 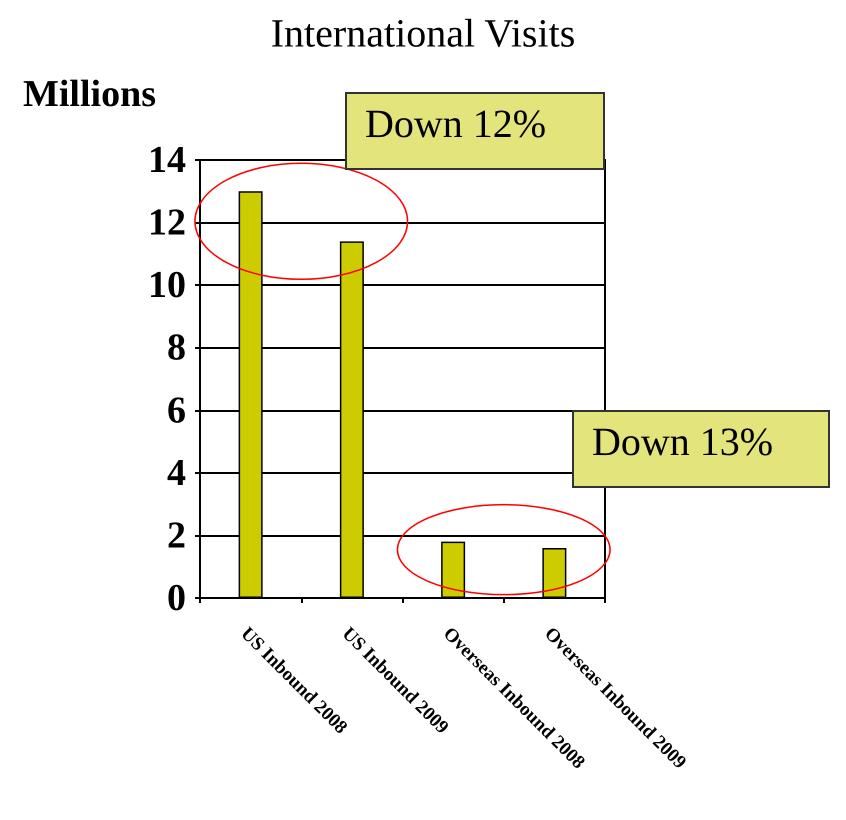 I want to click on chart-title: International Visits, so click(x=423, y=33).